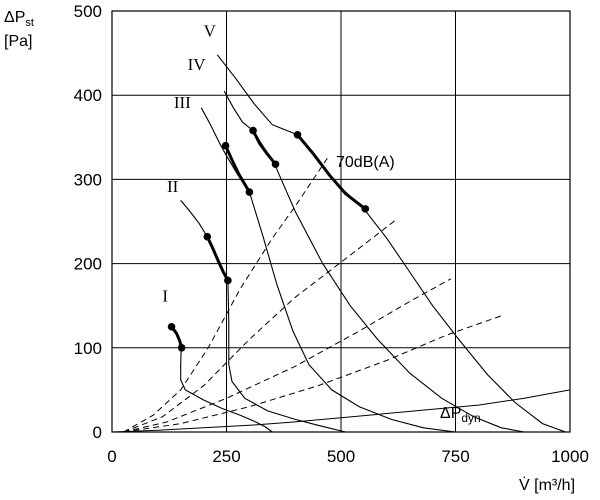  Describe the element at coordinates (97, 432) in the screenshot. I see `y-tick-label: 0` at that location.